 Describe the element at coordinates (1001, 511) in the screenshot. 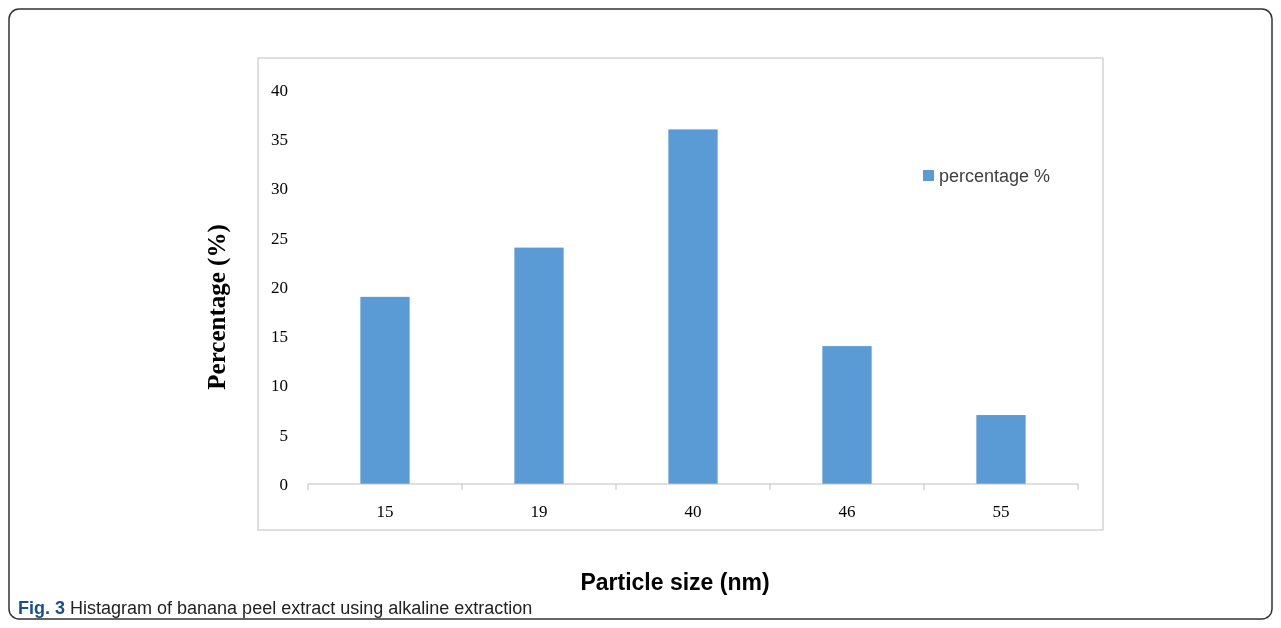

I see `x-tick-label: 55` at that location.